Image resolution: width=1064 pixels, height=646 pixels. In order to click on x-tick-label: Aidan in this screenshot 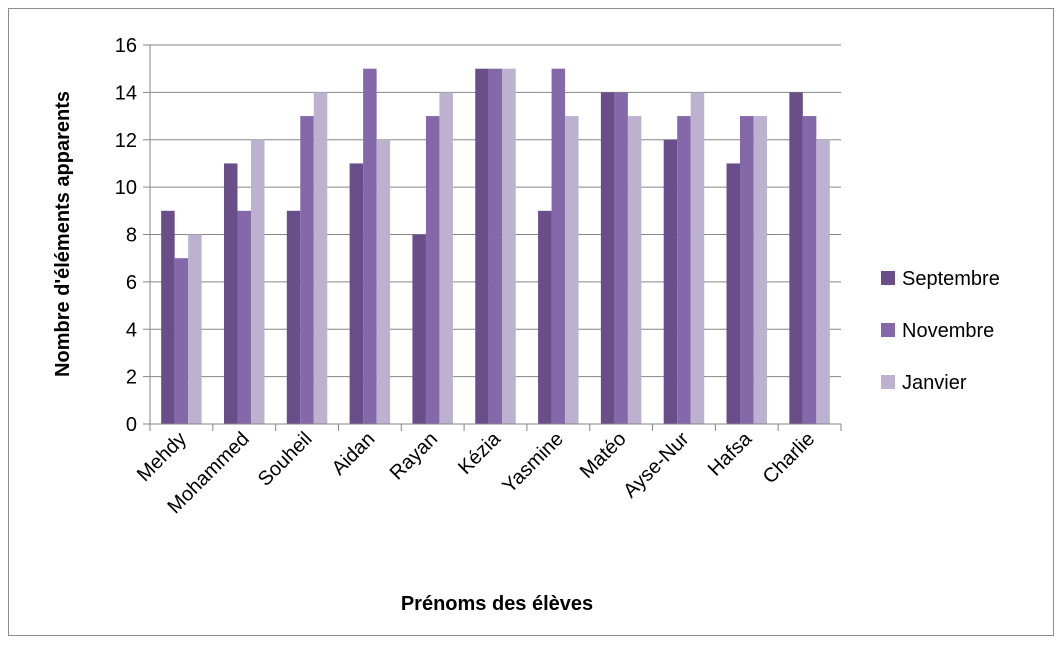, I will do `click(354, 454)`.